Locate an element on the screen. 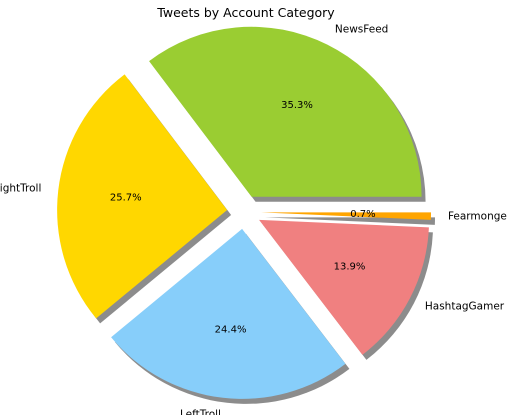  slice-shadow-fearmonger is located at coordinates (349, 221).